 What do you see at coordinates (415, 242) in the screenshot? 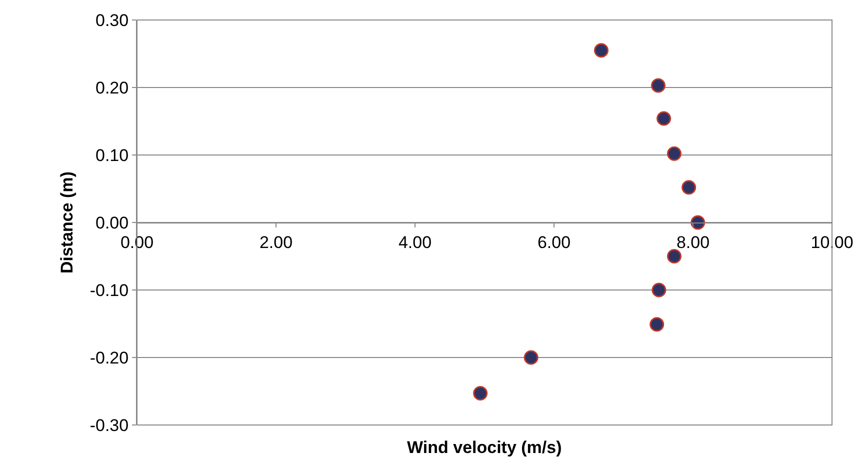
I see `x-tick-label: 4.00` at bounding box center [415, 242].